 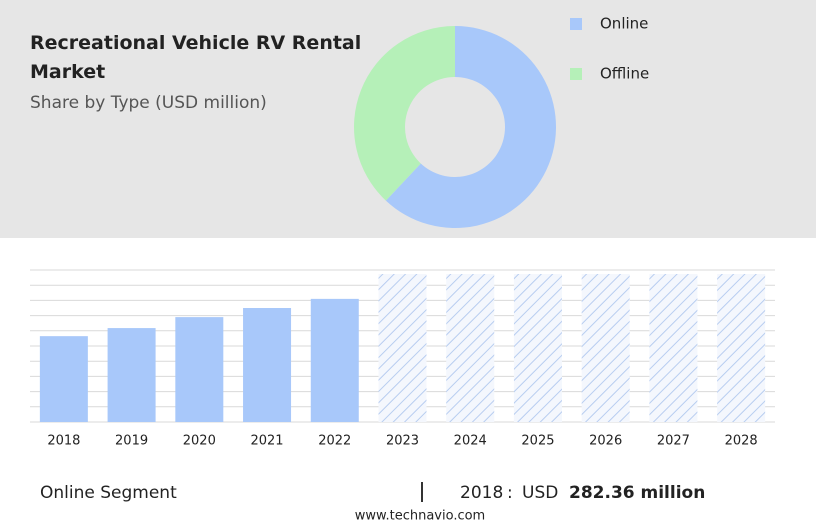 What do you see at coordinates (334, 441) in the screenshot?
I see `x-tick-label: 2022` at bounding box center [334, 441].